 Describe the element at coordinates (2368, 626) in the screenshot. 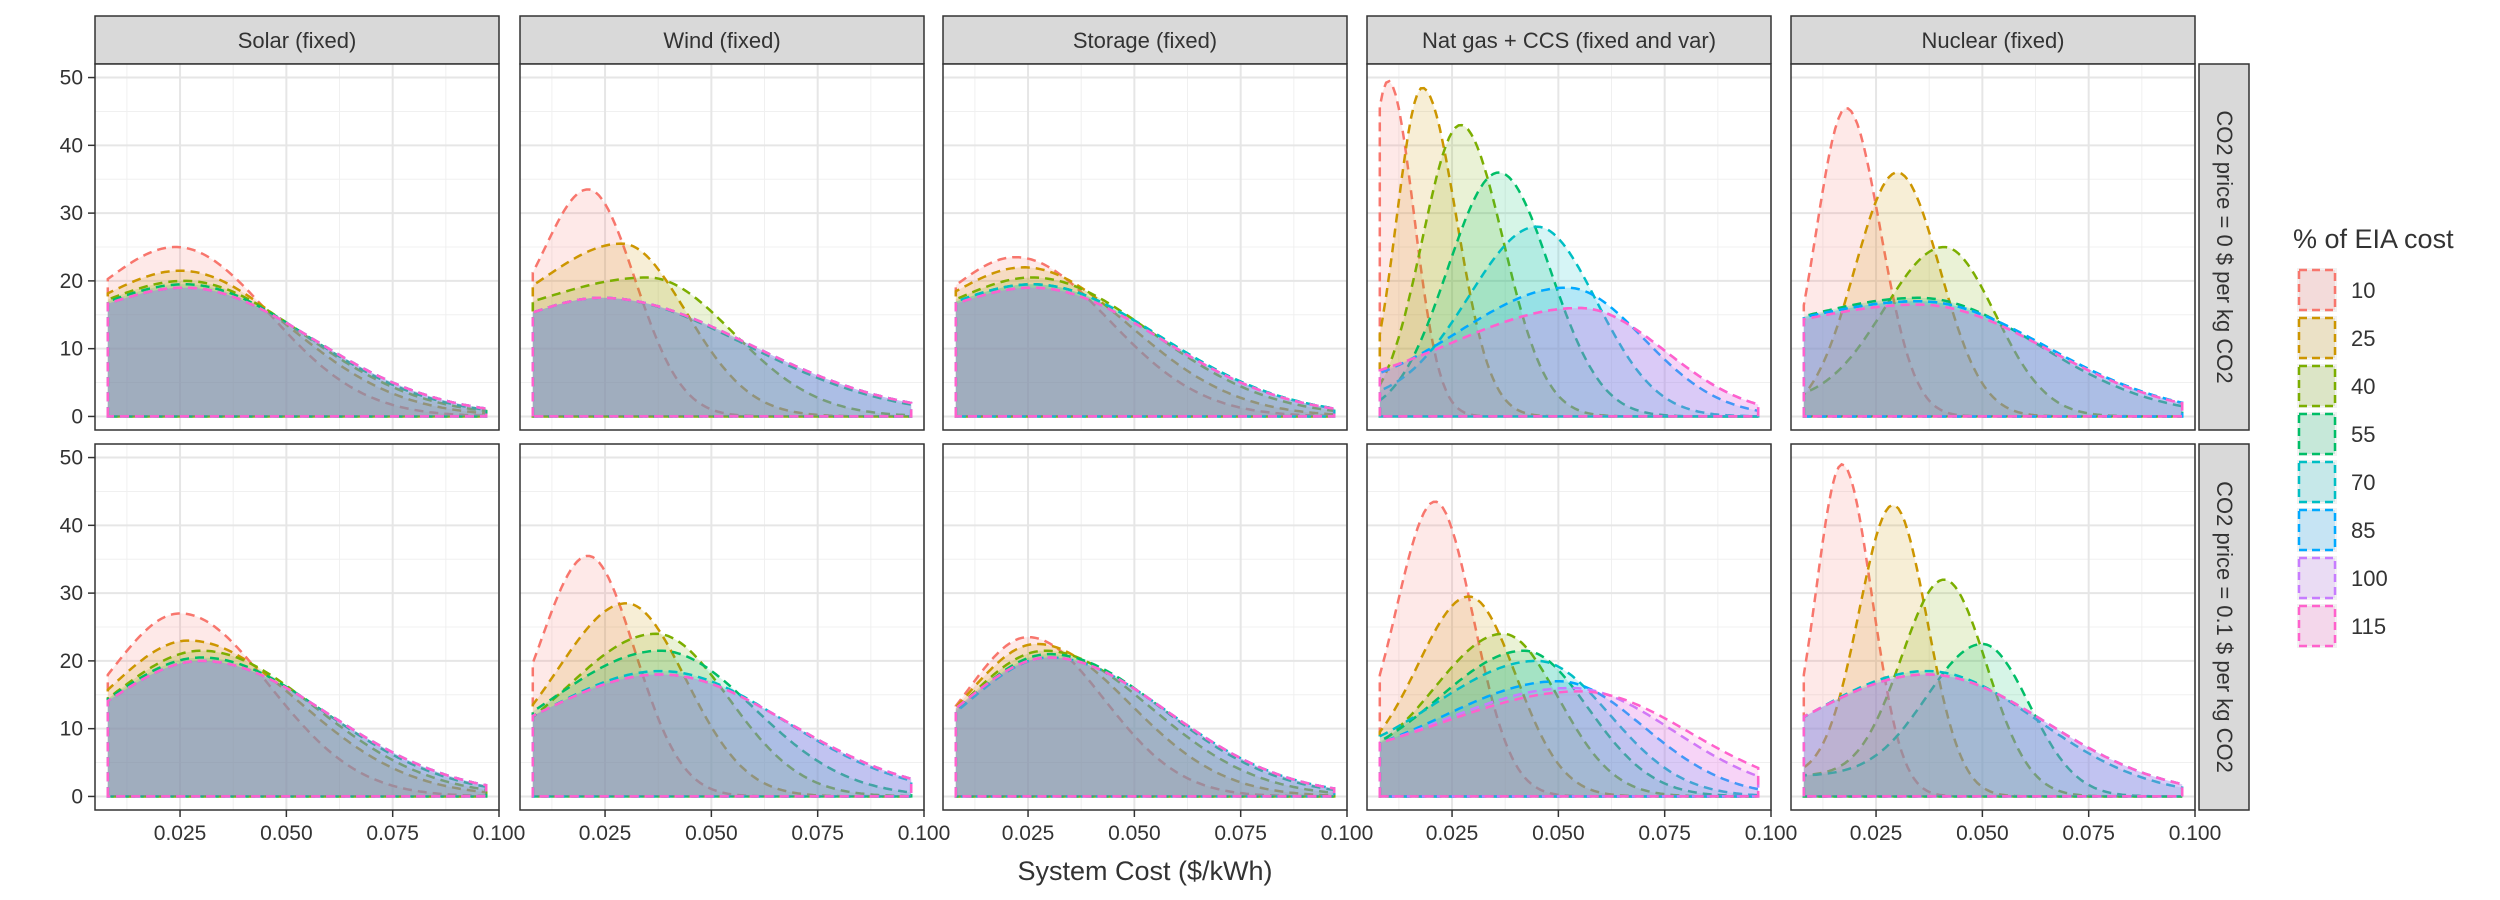

I see `legend-label: 115` at that location.